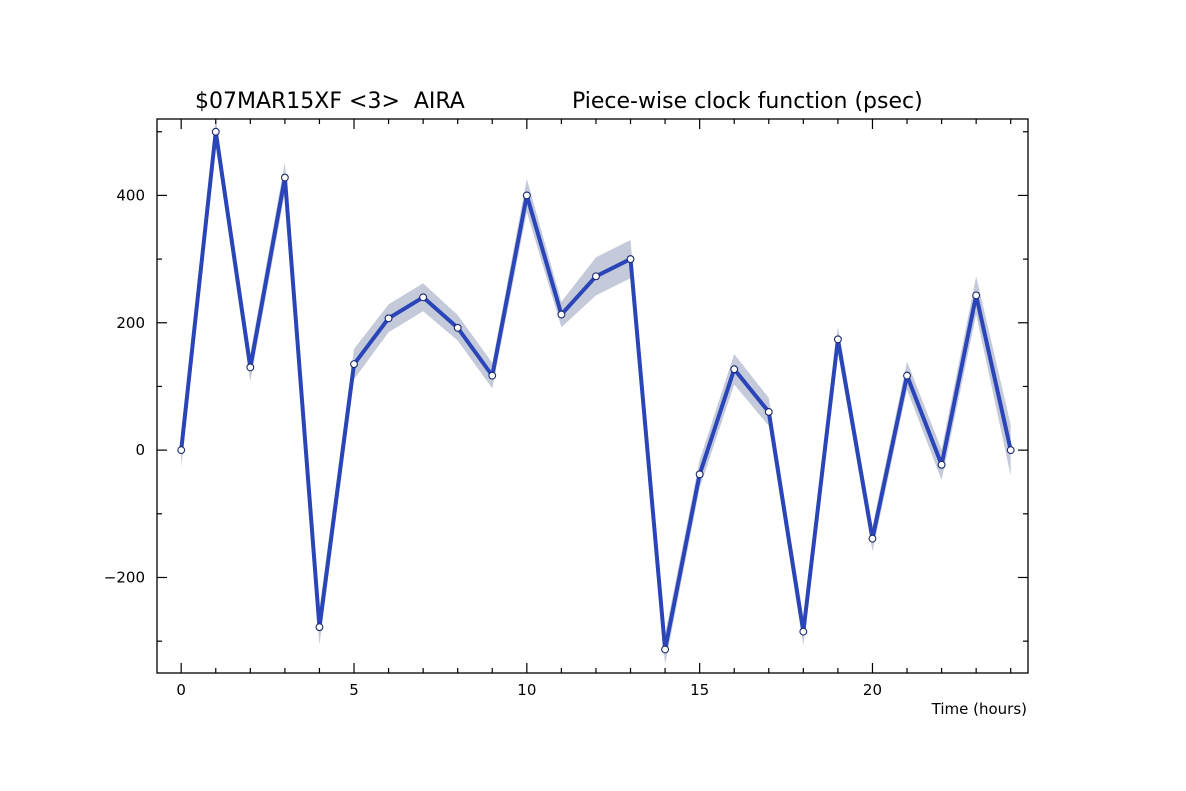  What do you see at coordinates (699, 690) in the screenshot?
I see `x-tick-label: 15` at bounding box center [699, 690].